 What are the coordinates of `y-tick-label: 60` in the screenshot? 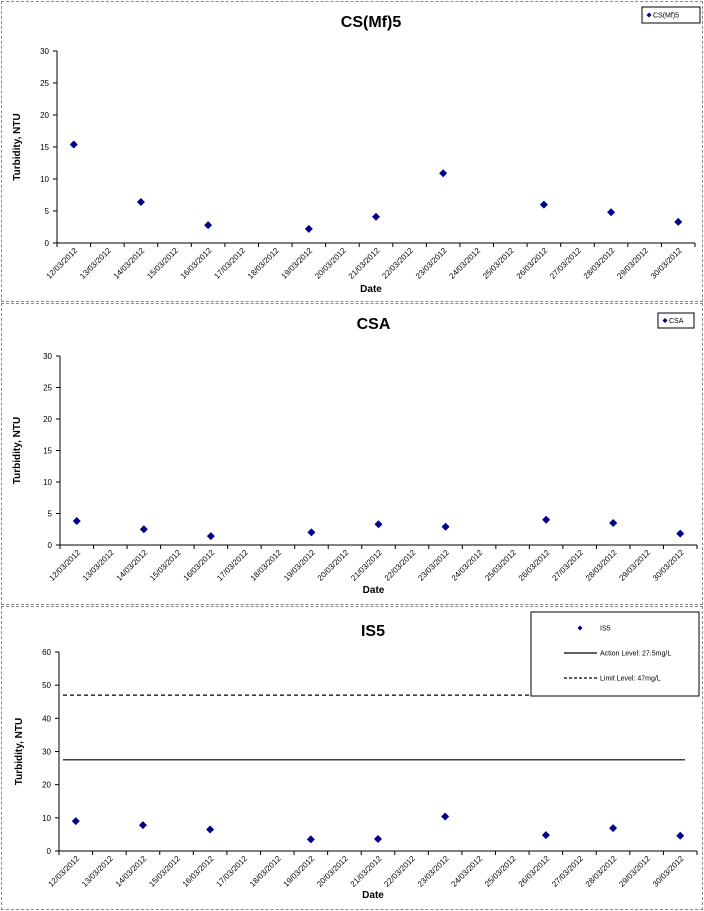 It's located at (46, 652).